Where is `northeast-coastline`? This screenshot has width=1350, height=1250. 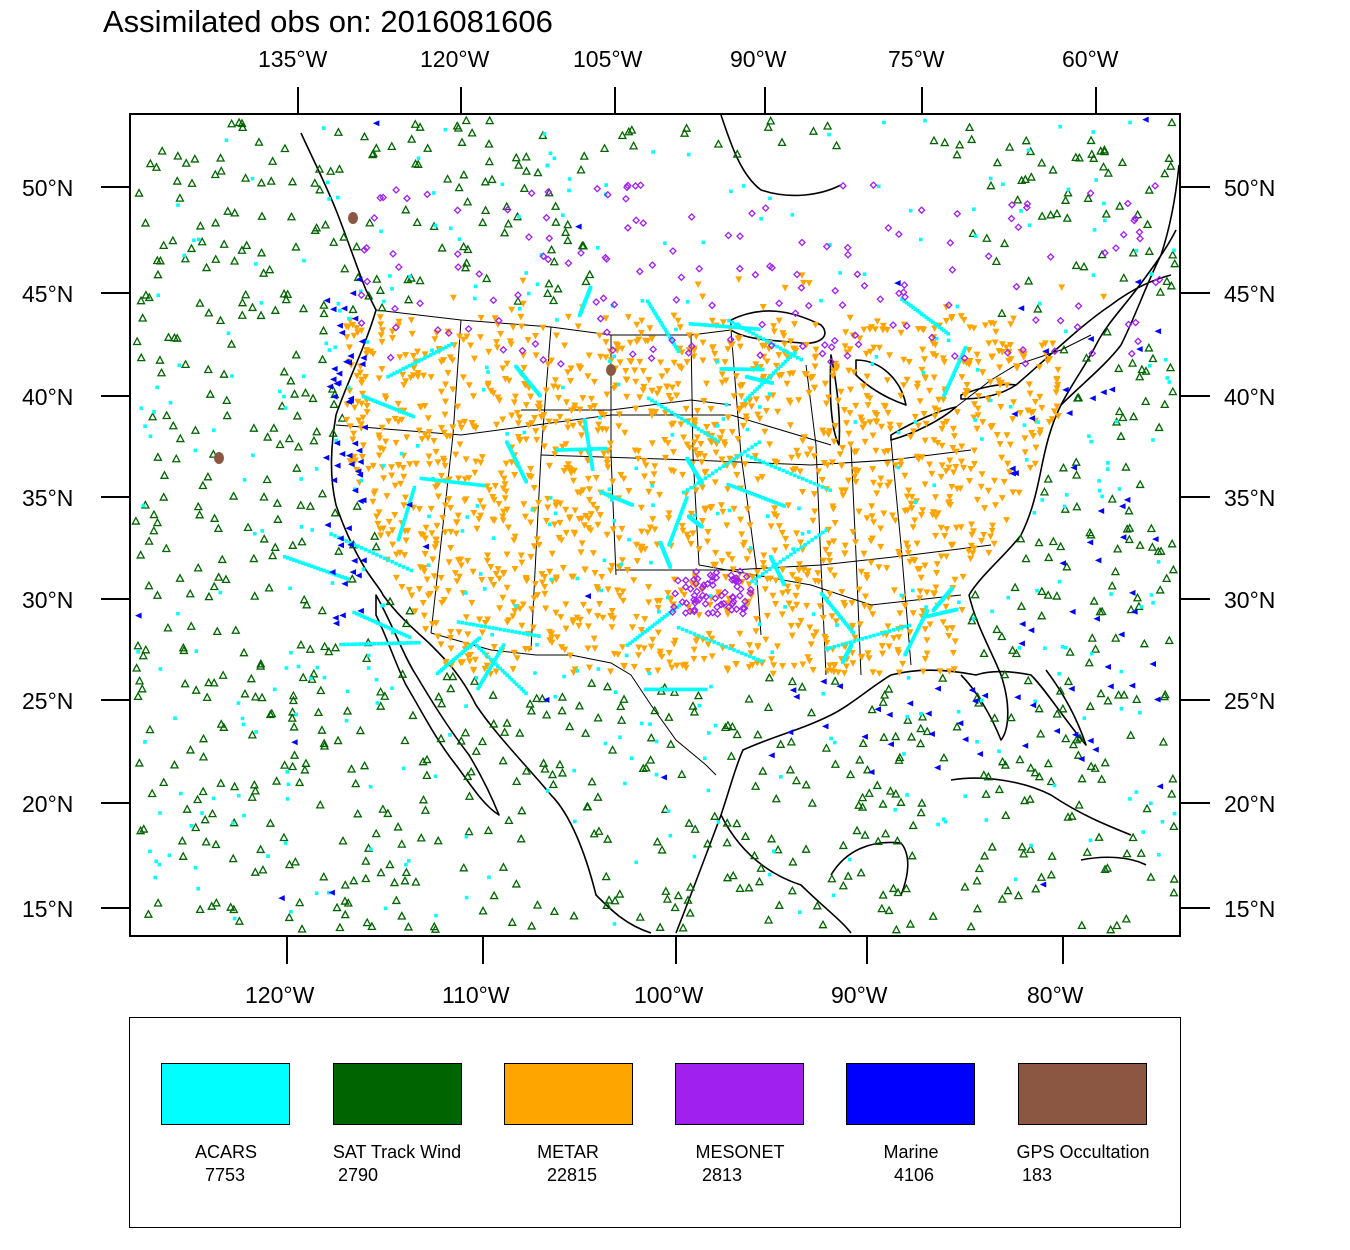
northeast-coastline is located at coordinates (1119, 285).